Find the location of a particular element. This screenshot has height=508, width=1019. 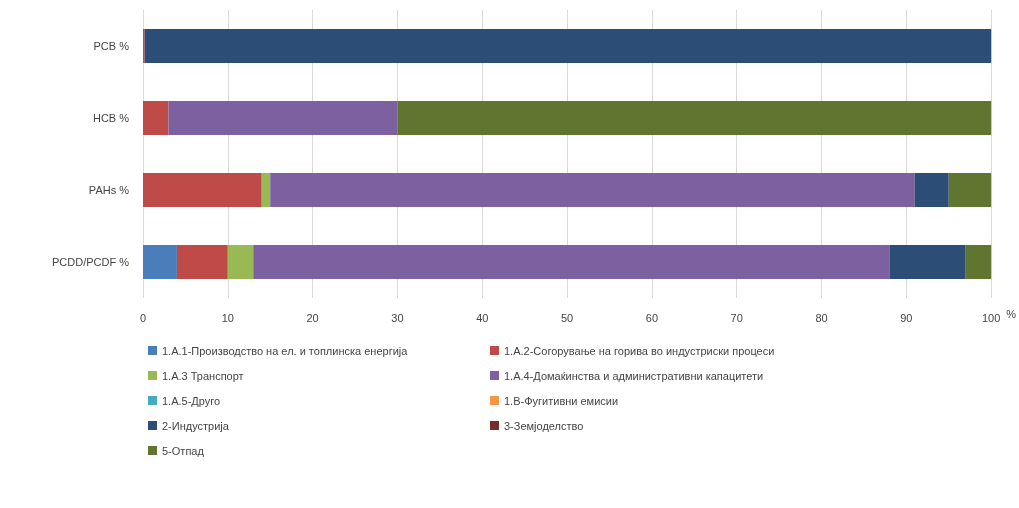

x-axis-title: % is located at coordinates (1011, 313).